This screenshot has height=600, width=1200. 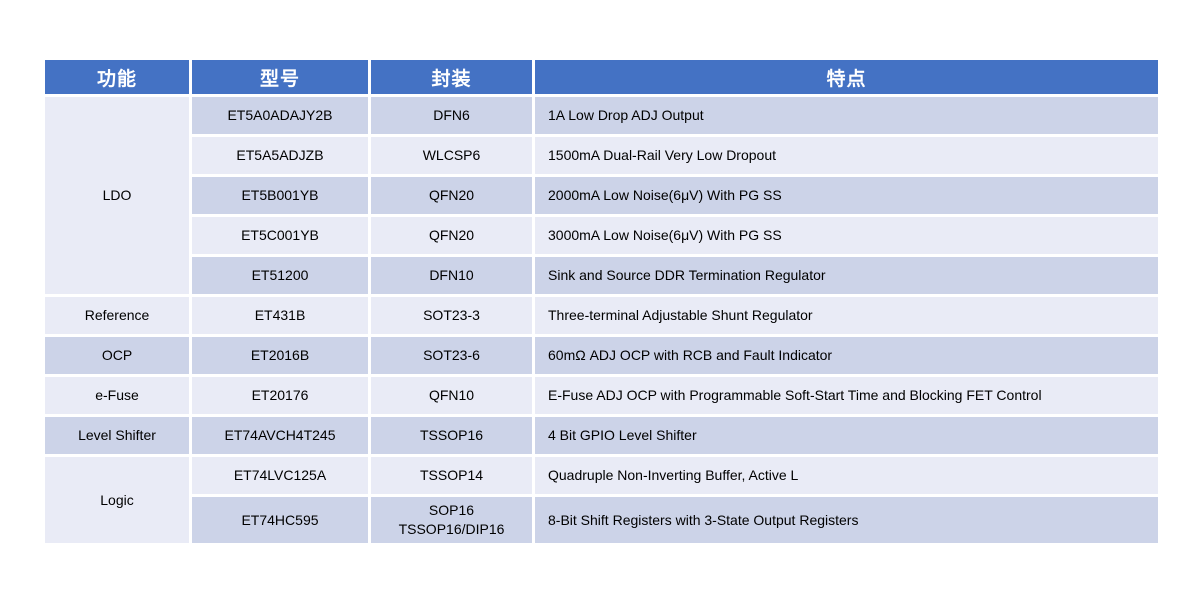 What do you see at coordinates (451, 355) in the screenshot?
I see `package-cell: SOT23-6` at bounding box center [451, 355].